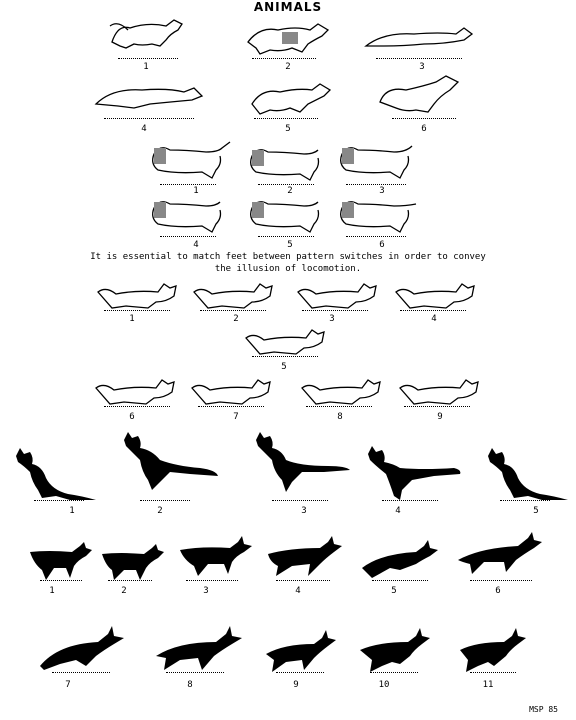 This screenshot has width=576, height=720. I want to click on deer-frame-label: 3, so click(206, 591).